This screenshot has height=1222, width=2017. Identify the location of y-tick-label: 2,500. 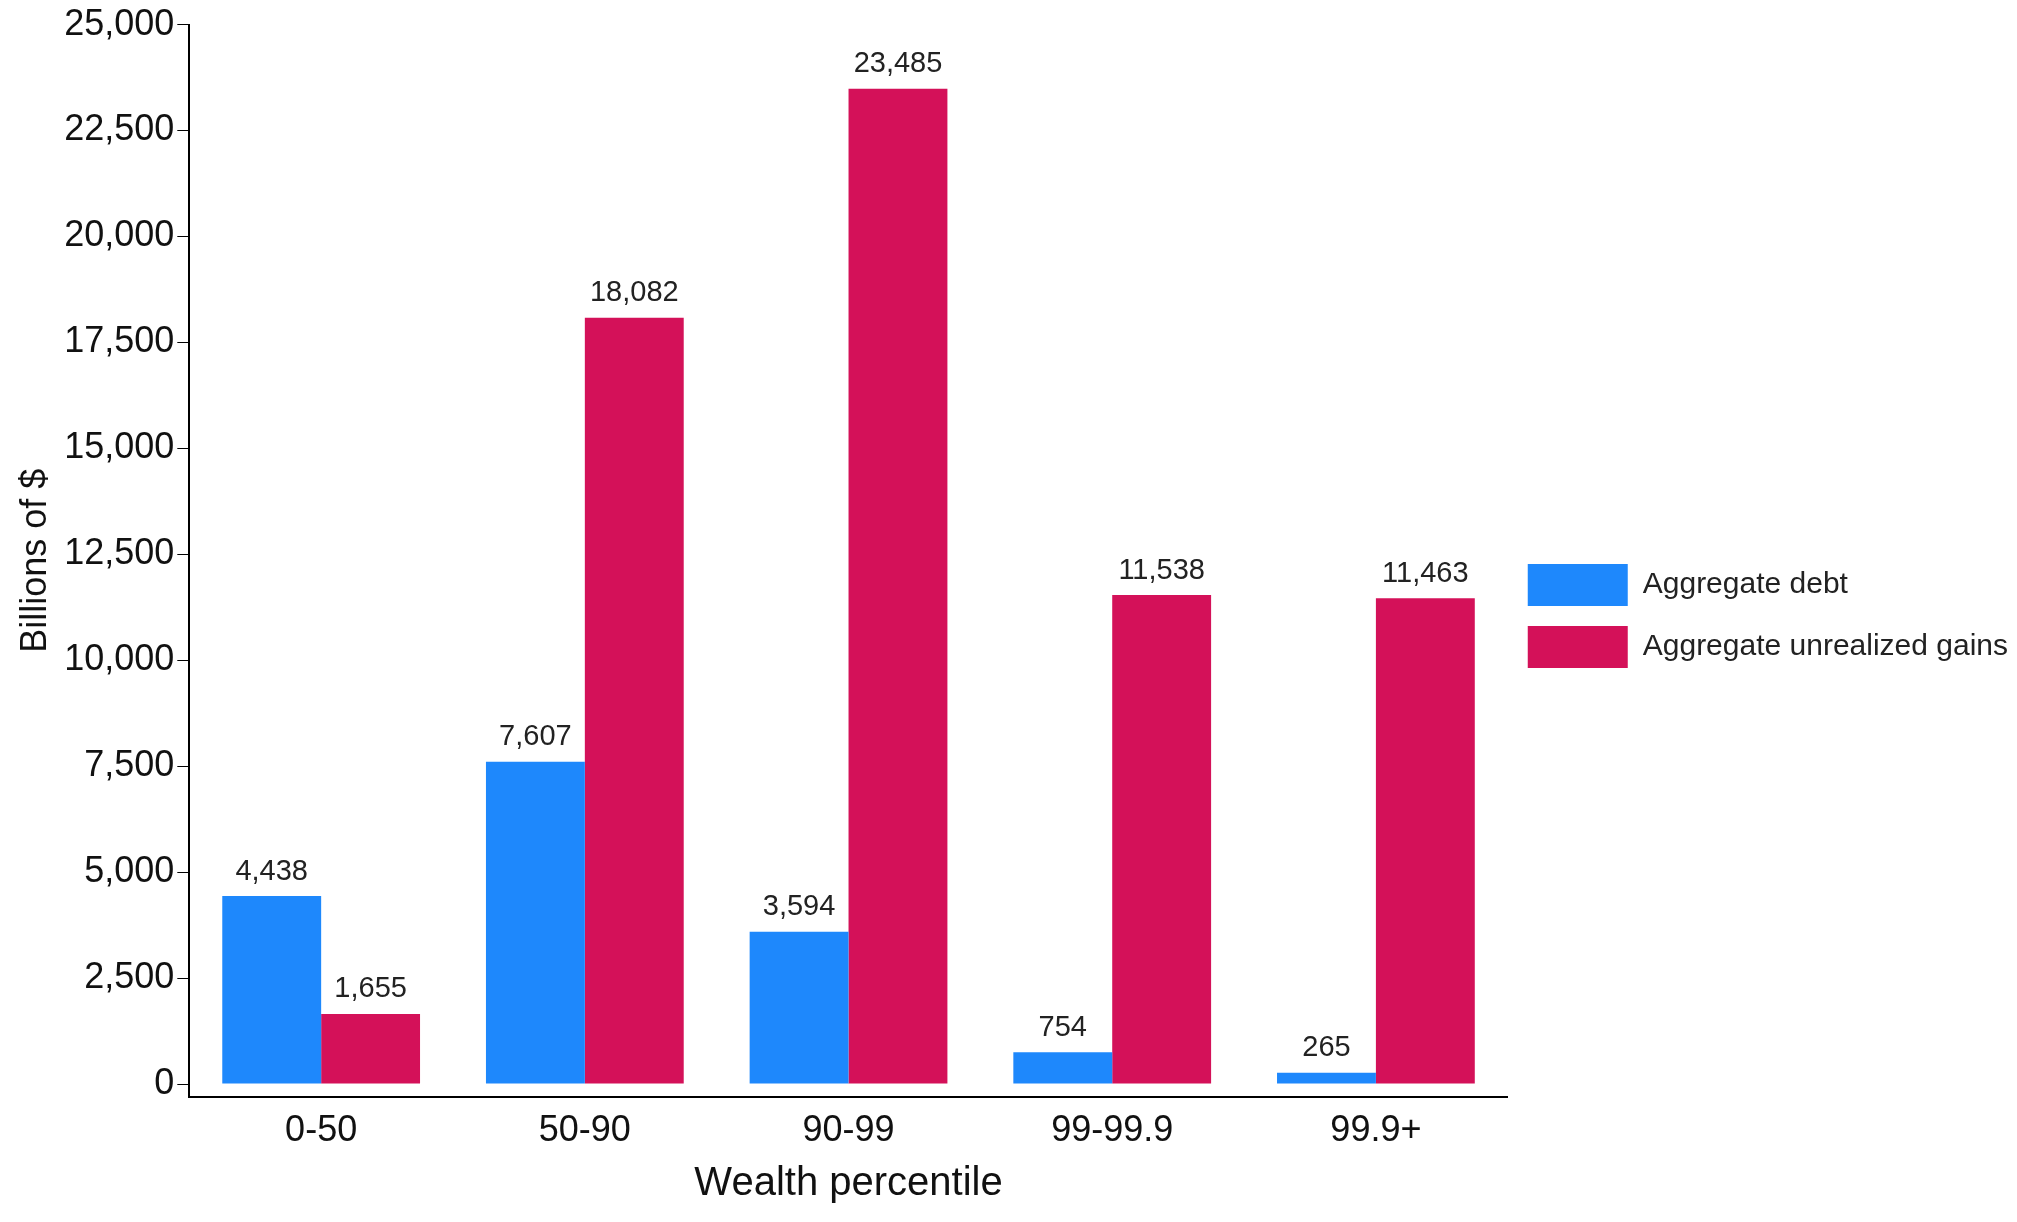
(129, 976).